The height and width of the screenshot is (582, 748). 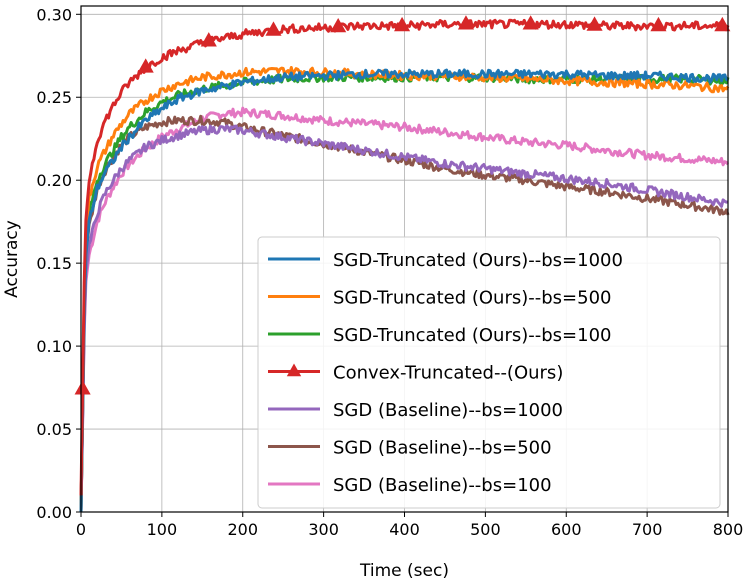 What do you see at coordinates (647, 529) in the screenshot?
I see `x-tick-label: 700` at bounding box center [647, 529].